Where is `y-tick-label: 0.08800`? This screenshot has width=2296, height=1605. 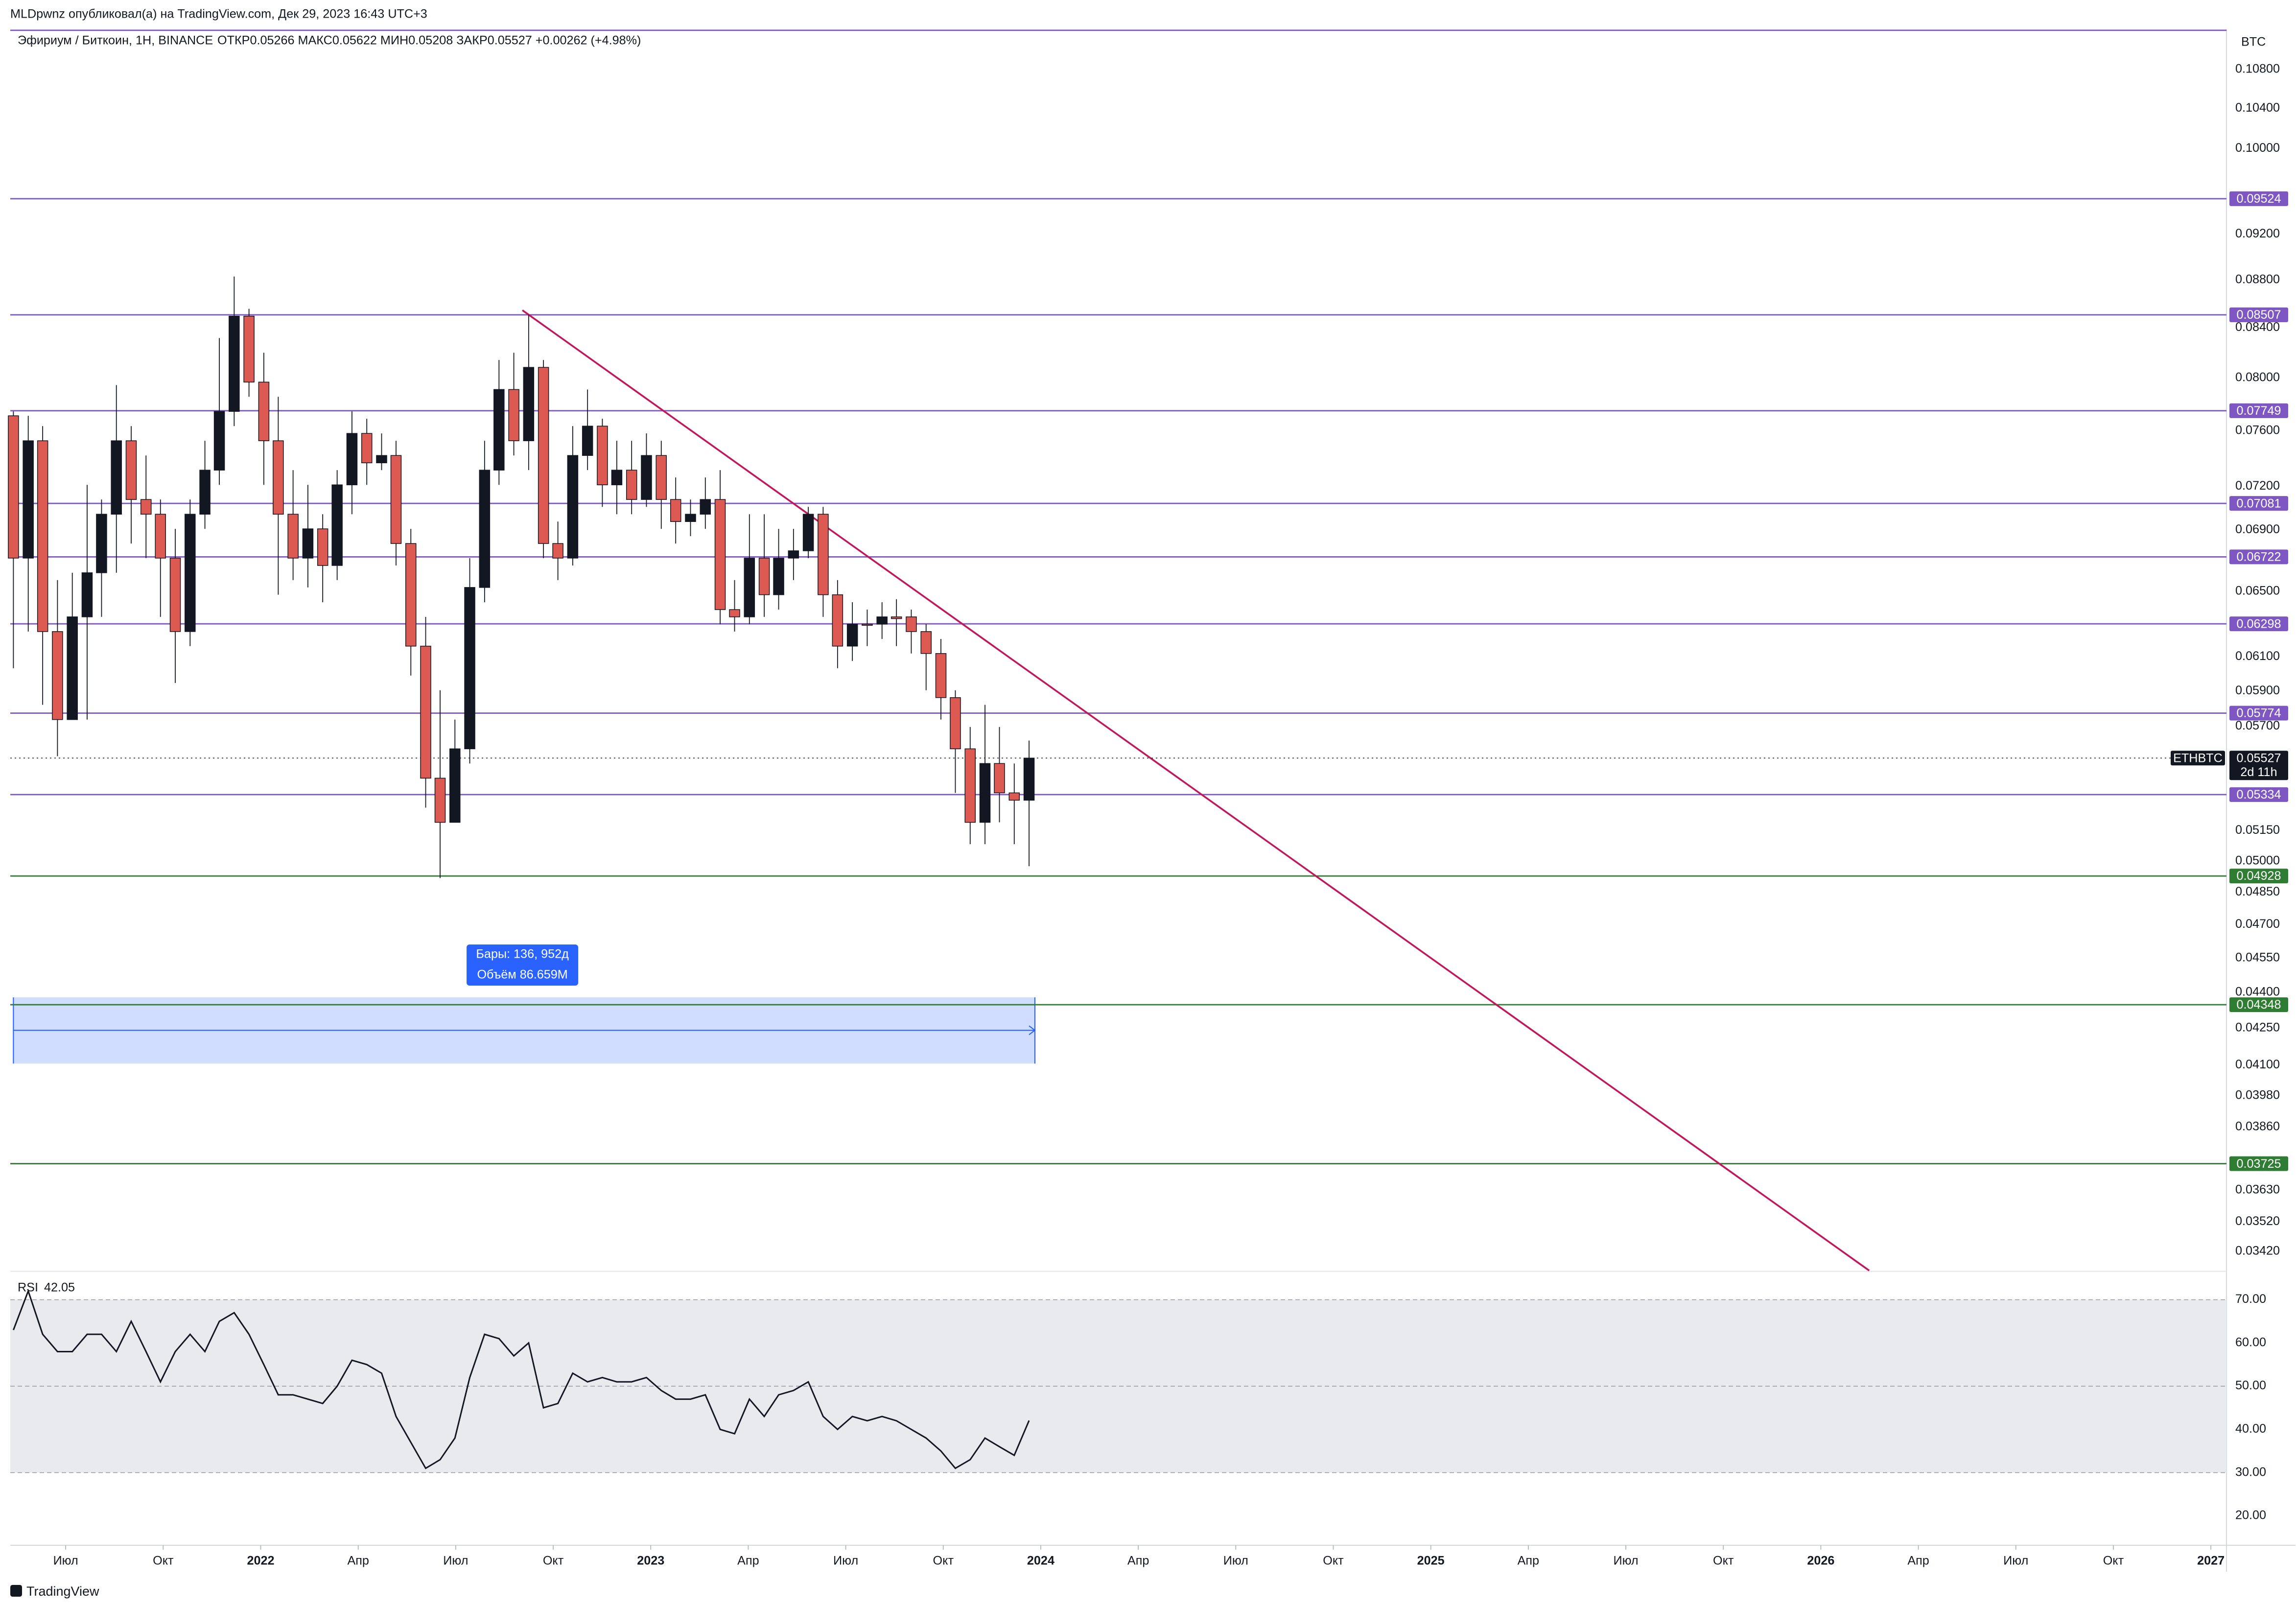
y-tick-label: 0.08800 is located at coordinates (2257, 279).